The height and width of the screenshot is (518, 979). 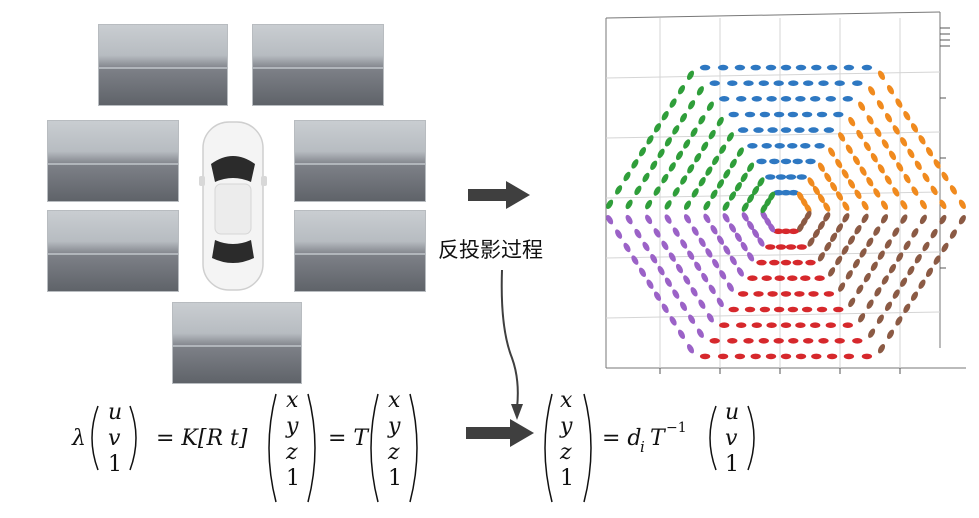 What do you see at coordinates (292, 452) in the screenshot?
I see `vec-z: z` at bounding box center [292, 452].